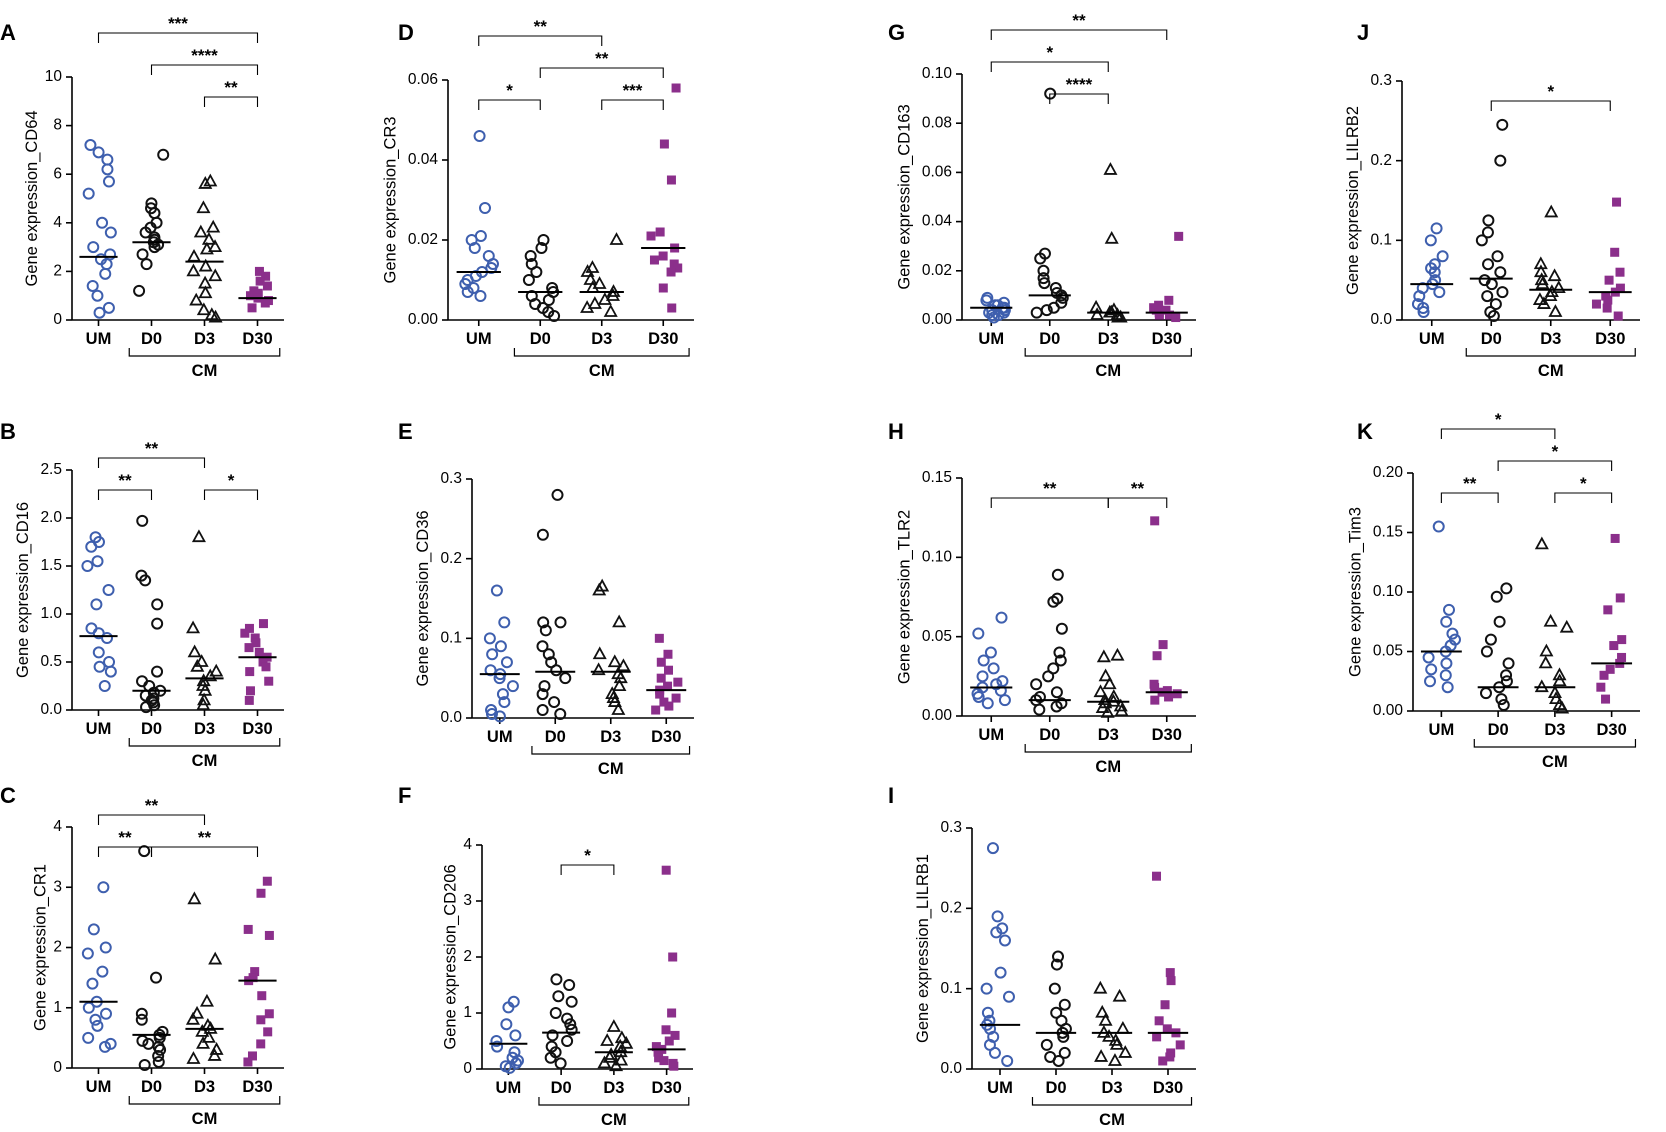 The height and width of the screenshot is (1132, 1666). Describe the element at coordinates (205, 371) in the screenshot. I see `panel-a-group-label: CM` at that location.